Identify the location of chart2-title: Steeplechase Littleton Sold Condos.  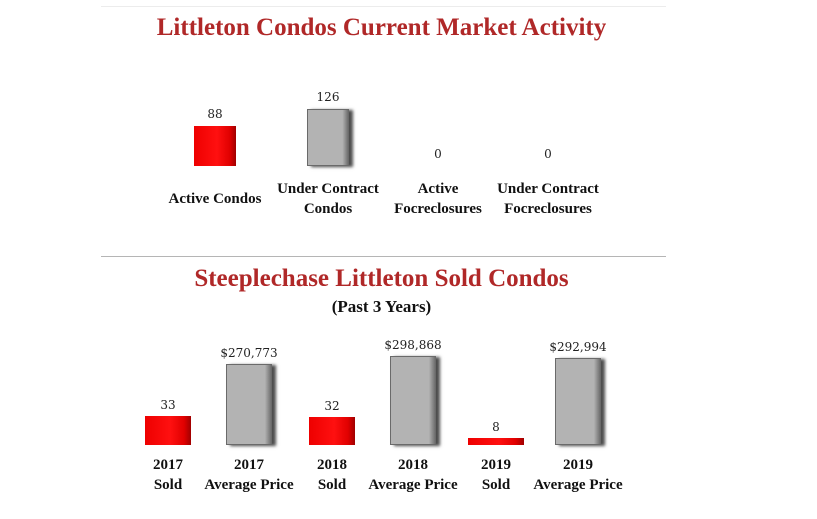
(381, 278).